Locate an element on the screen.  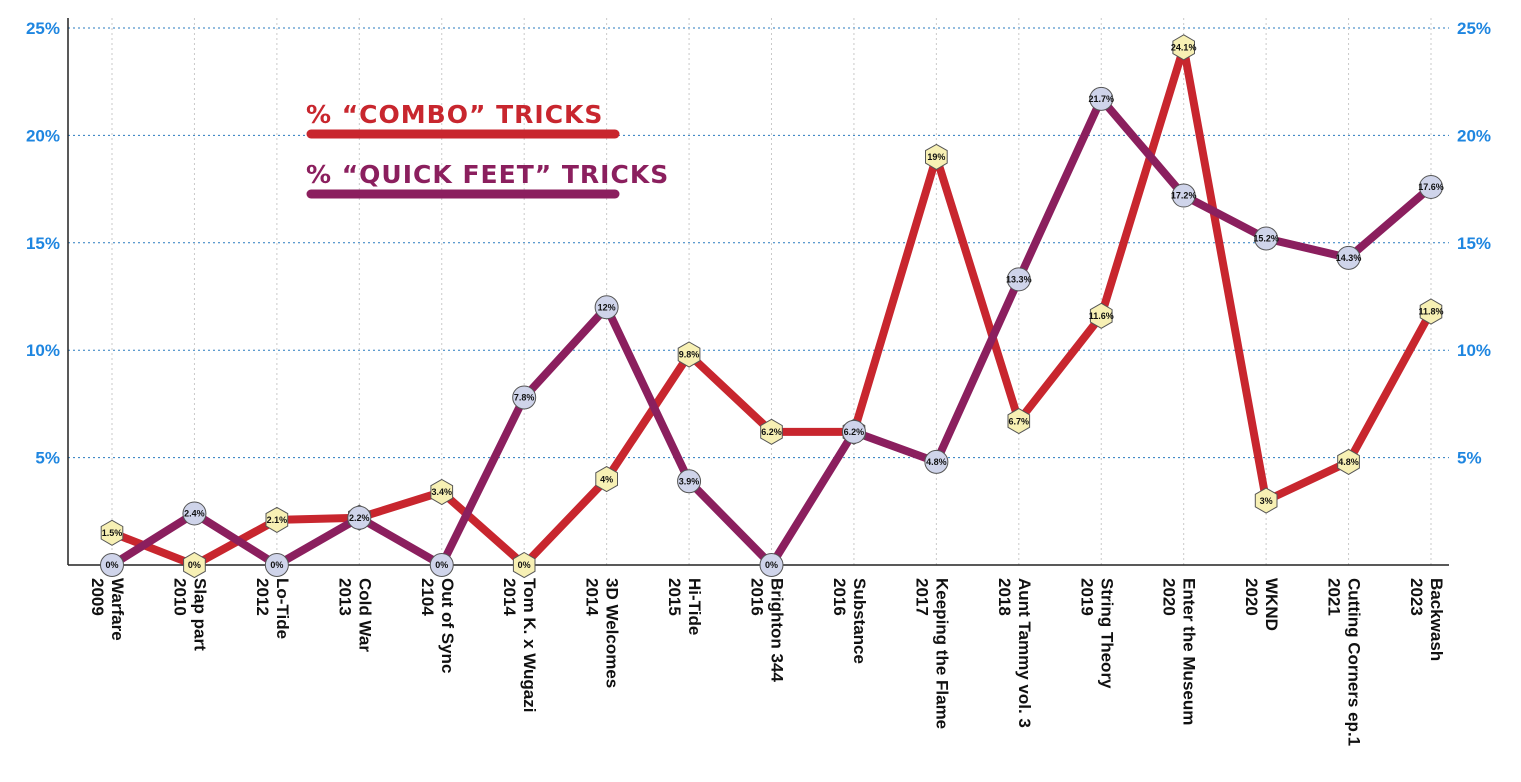
data-point-quick-feet: 2.2% is located at coordinates (359, 517).